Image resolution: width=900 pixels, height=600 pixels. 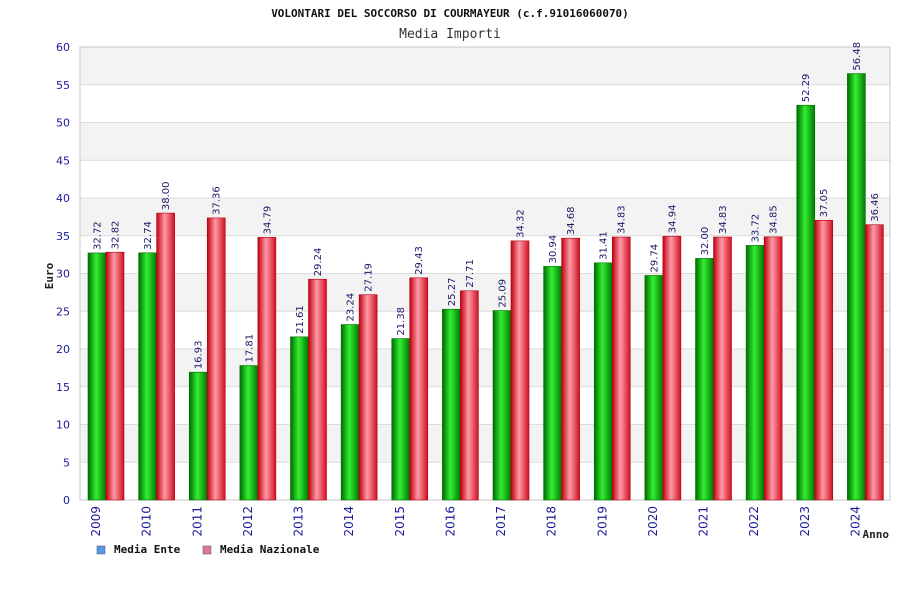 What do you see at coordinates (63, 160) in the screenshot?
I see `y-tick-label: 45` at bounding box center [63, 160].